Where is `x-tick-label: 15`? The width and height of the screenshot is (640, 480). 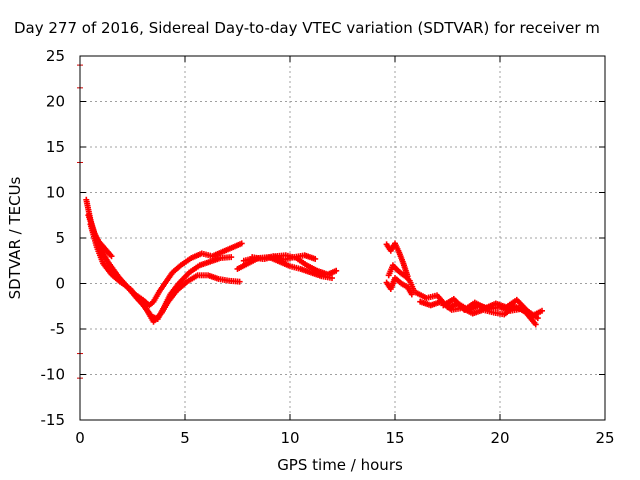 x-tick-label: 15 is located at coordinates (394, 438).